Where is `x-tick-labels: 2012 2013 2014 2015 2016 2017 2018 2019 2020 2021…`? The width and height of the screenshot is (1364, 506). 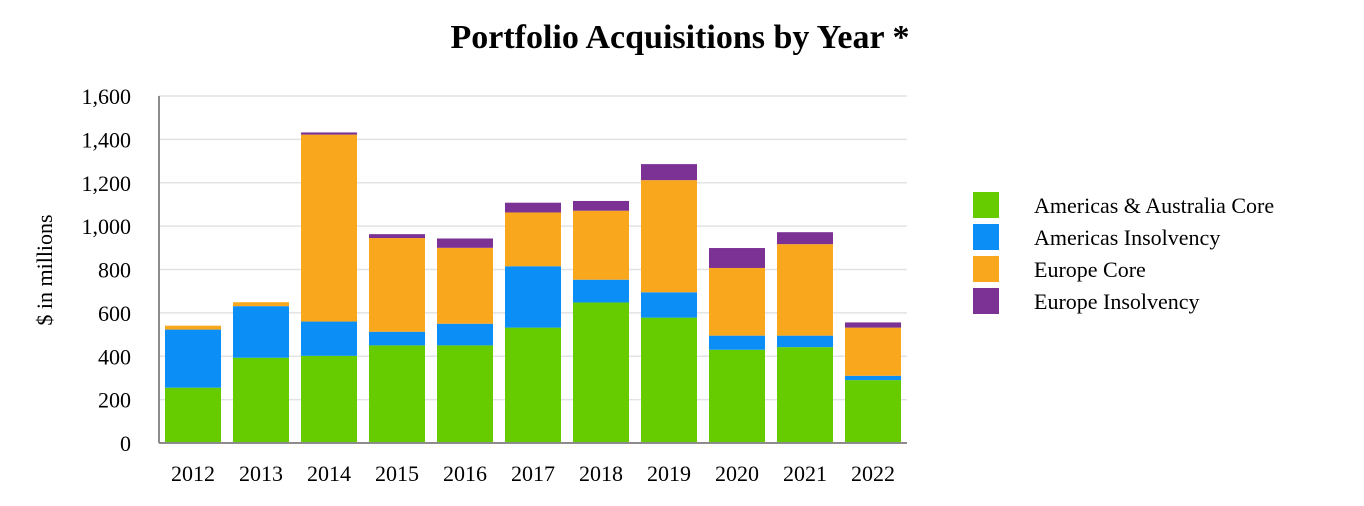
x-tick-labels: 2012 2013 2014 2015 2016 2017 2018 2019 2020 2021… is located at coordinates (533, 473).